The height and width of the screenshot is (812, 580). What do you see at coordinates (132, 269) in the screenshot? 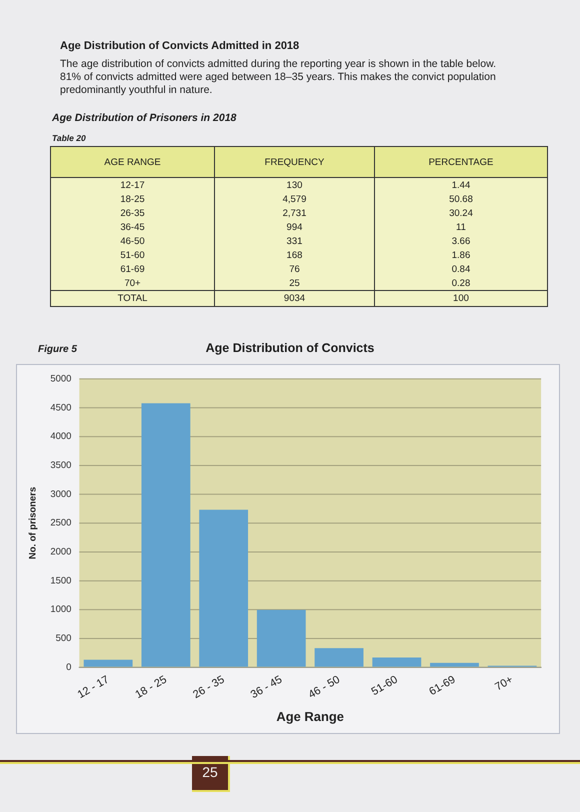
I see `category-label: 61-69` at bounding box center [132, 269].